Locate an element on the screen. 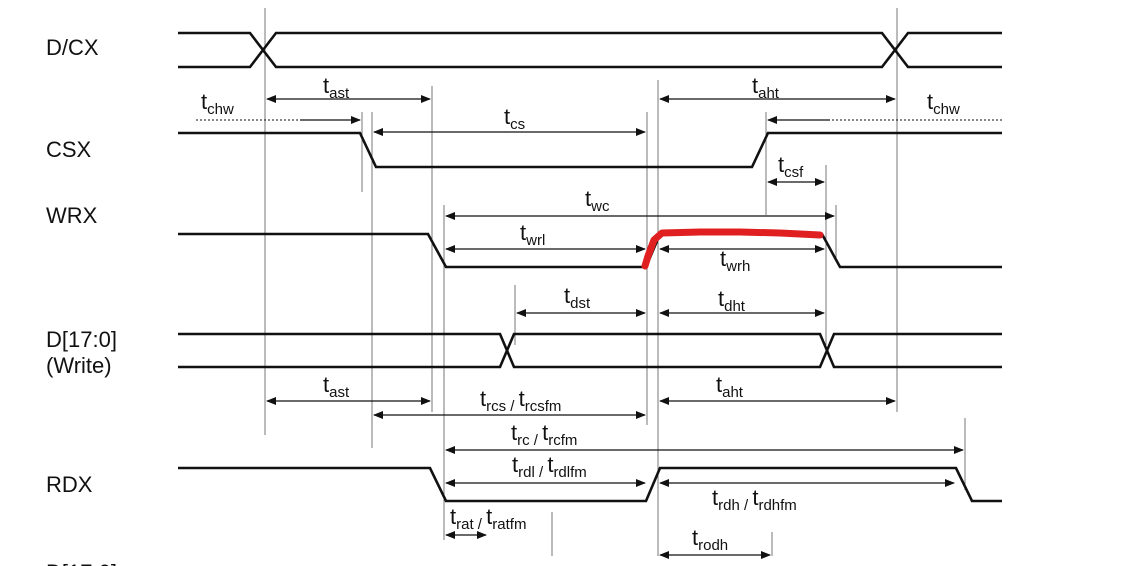  timing-label-wc: twc is located at coordinates (597, 200).